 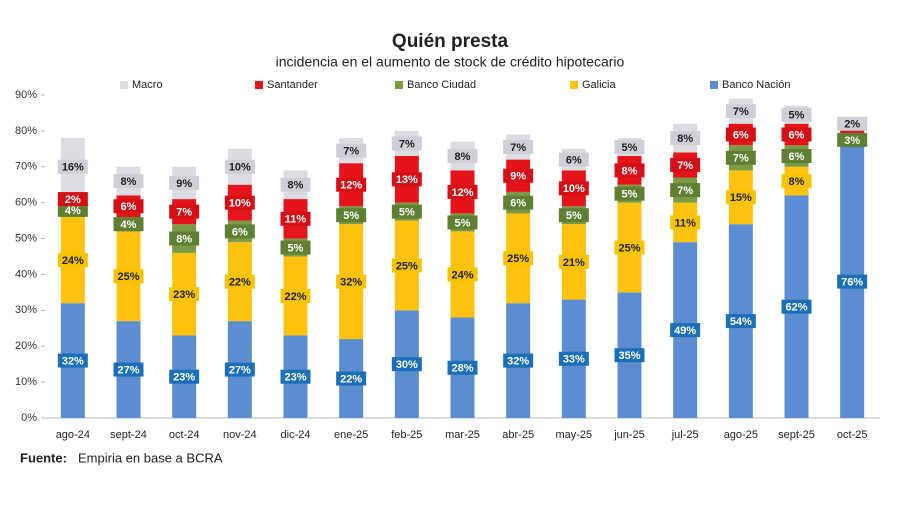 I want to click on value-label: 62%, so click(x=796, y=308).